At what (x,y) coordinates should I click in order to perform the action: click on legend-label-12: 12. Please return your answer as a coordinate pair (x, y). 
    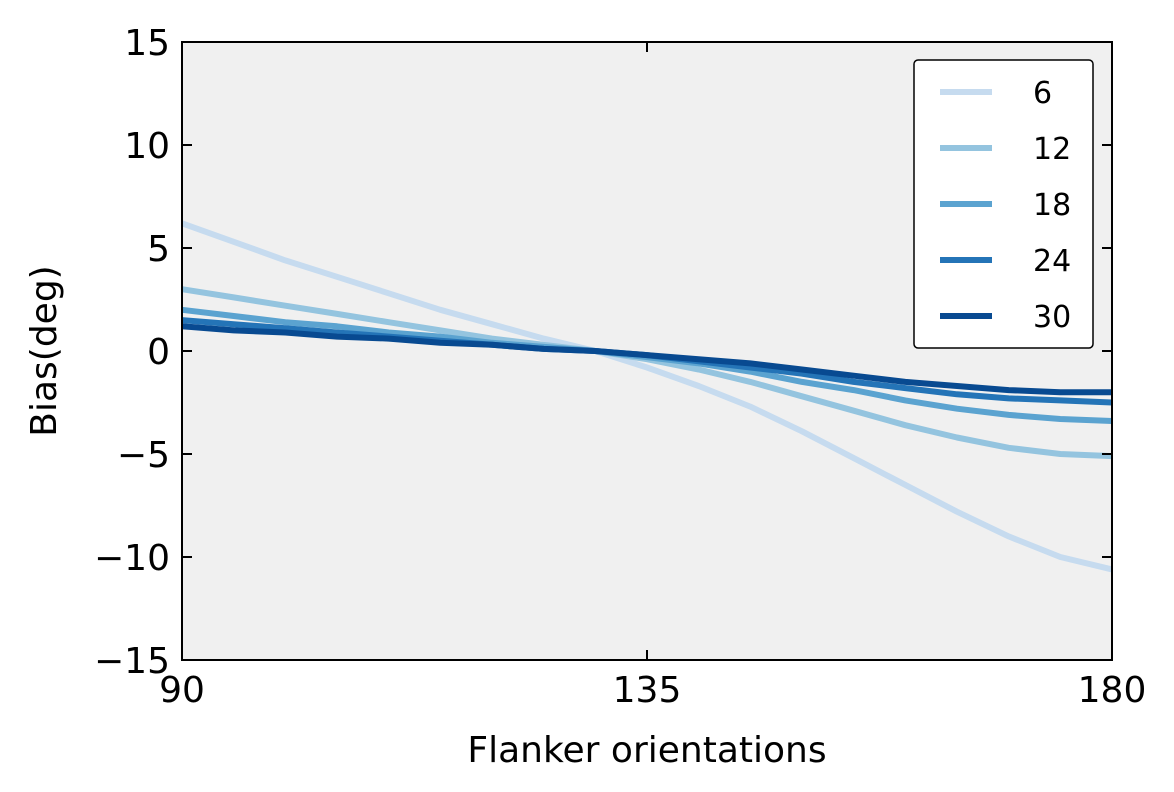
    Looking at the image, I should click on (1052, 149).